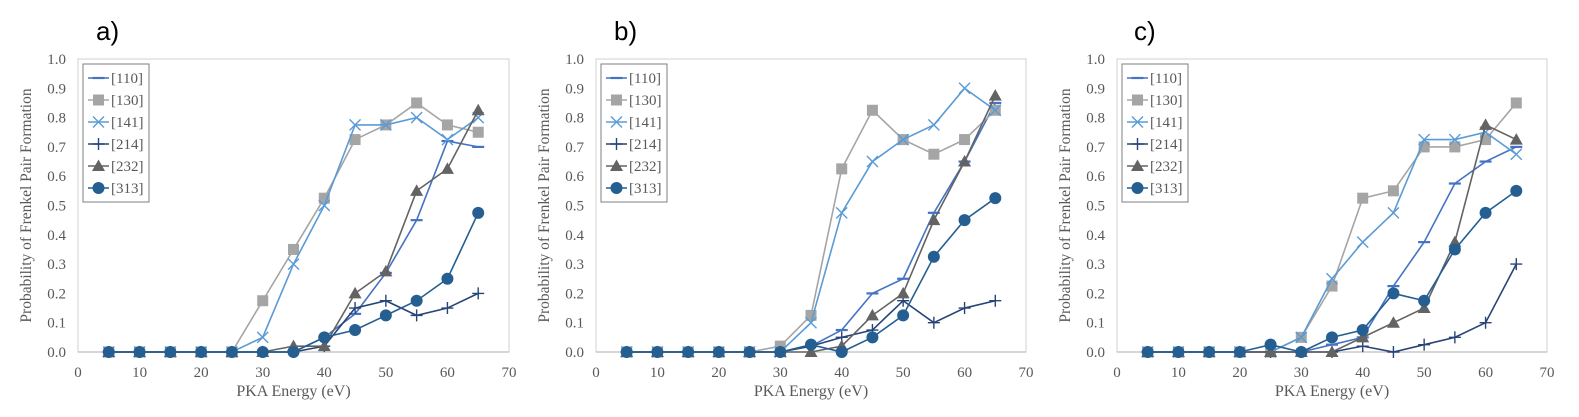  What do you see at coordinates (1145, 31) in the screenshot?
I see `panel-label: c)` at bounding box center [1145, 31].